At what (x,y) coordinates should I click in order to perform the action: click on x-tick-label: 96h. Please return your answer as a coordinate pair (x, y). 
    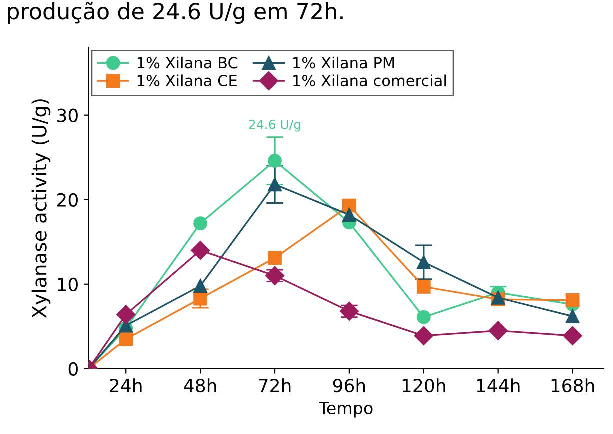
    Looking at the image, I should click on (349, 385).